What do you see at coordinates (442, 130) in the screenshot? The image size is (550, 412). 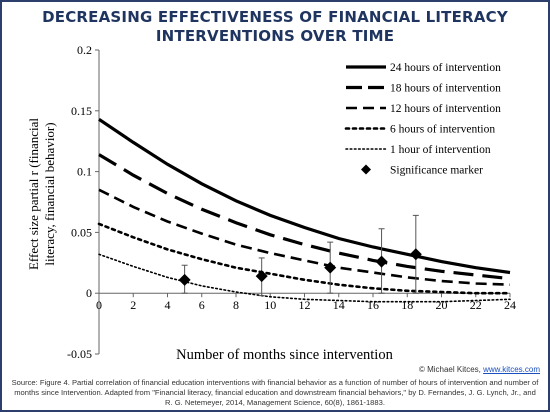 I see `legend-label-3: 6 hours of intervention` at bounding box center [442, 130].